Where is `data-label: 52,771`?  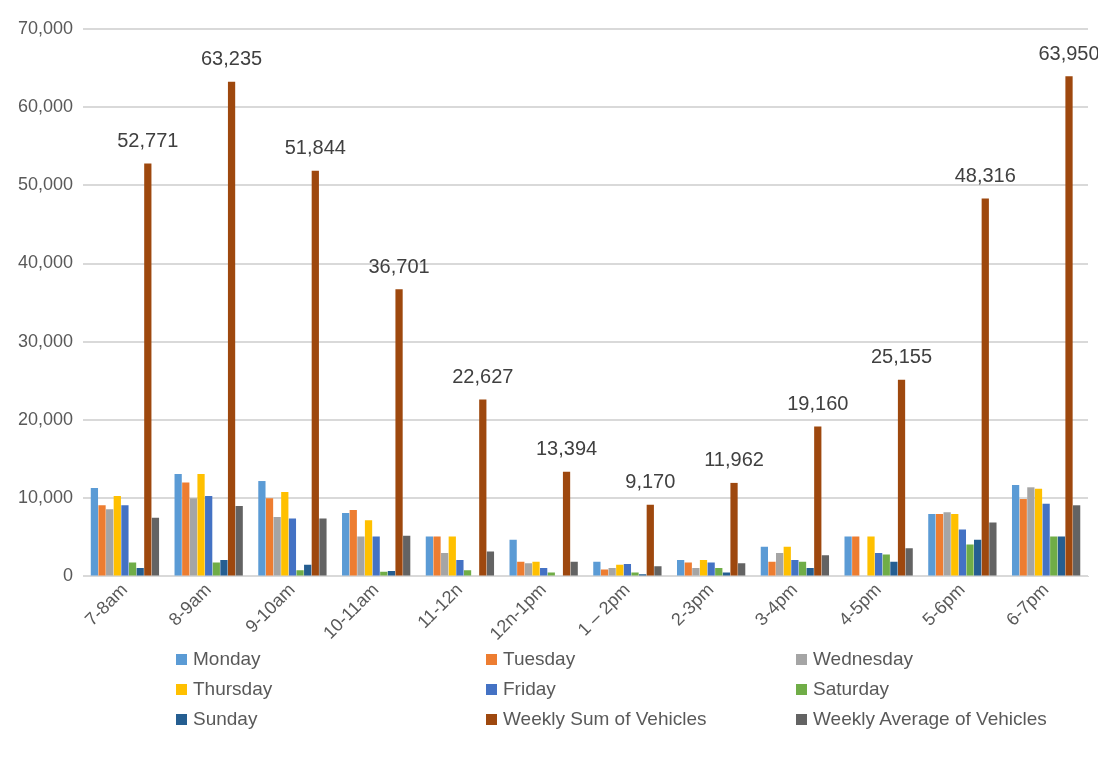
data-label: 52,771 is located at coordinates (148, 140).